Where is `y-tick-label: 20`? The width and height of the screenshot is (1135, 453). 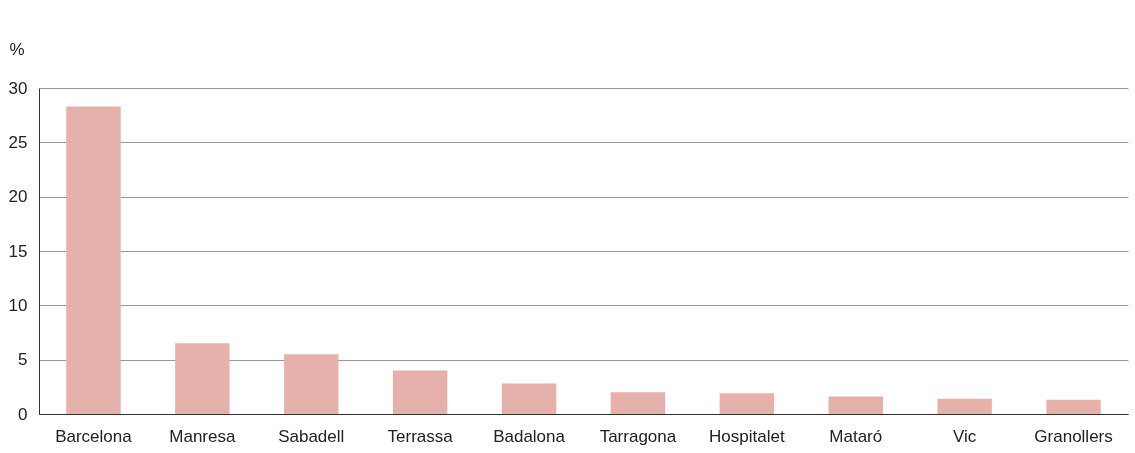 y-tick-label: 20 is located at coordinates (18, 197).